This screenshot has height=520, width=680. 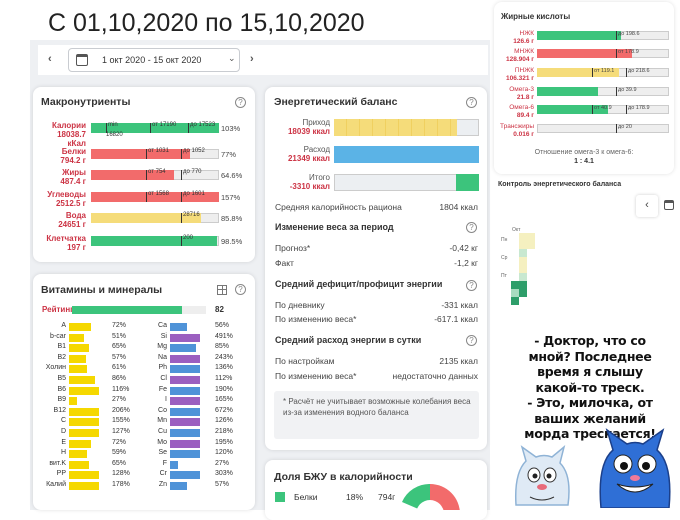 I want to click on fatty-name: Трансжиры, so click(x=516, y=126).